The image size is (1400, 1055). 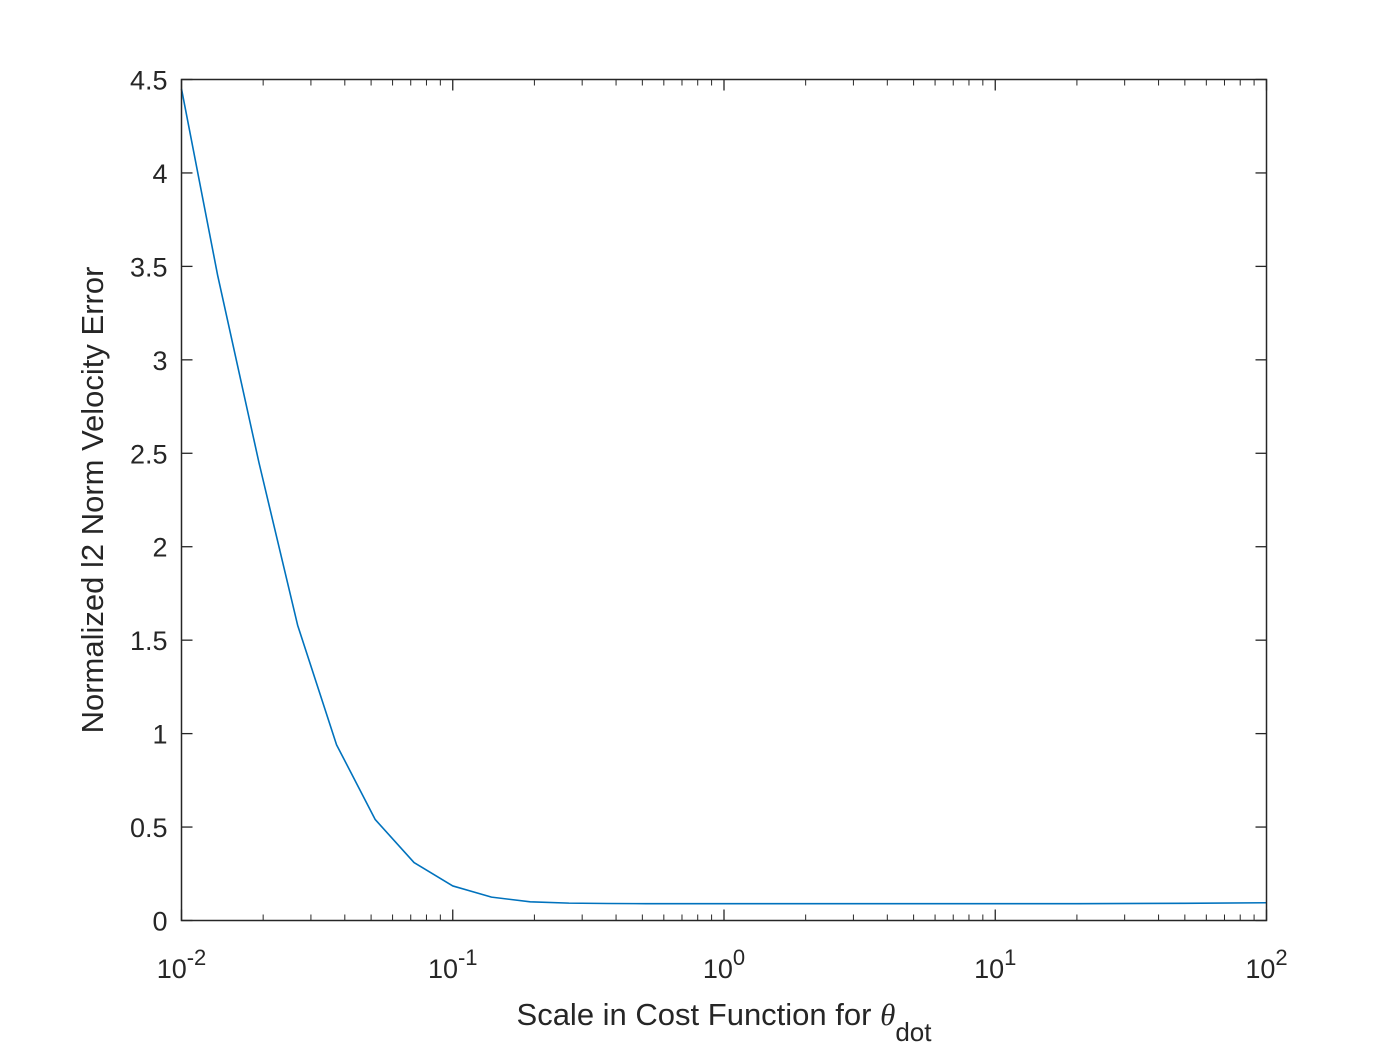 What do you see at coordinates (149, 828) in the screenshot?
I see `y-tick-label: 0.5` at bounding box center [149, 828].